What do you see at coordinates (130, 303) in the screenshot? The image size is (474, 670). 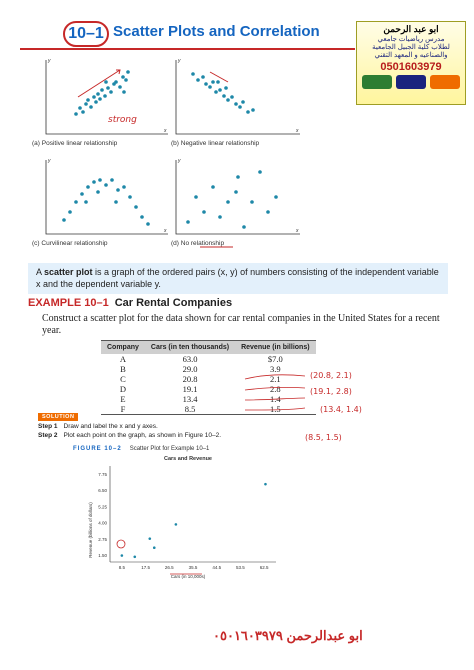 I see `example-heading: EXAMPLE 10–1 Car Rental Companies` at bounding box center [130, 303].